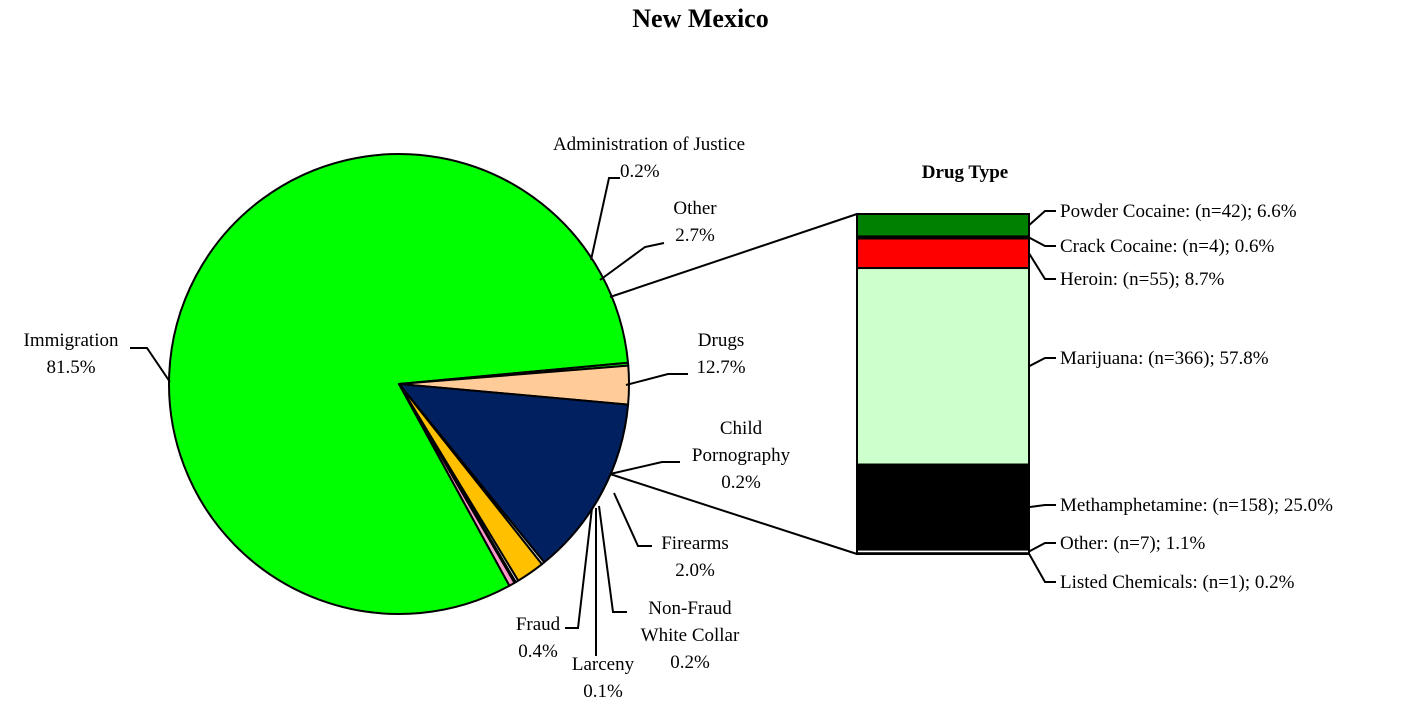 This screenshot has height=706, width=1401. What do you see at coordinates (1167, 246) in the screenshot?
I see `bar-label-crack-cocaine: Crack Cocaine: (n=4); 0.6%` at bounding box center [1167, 246].